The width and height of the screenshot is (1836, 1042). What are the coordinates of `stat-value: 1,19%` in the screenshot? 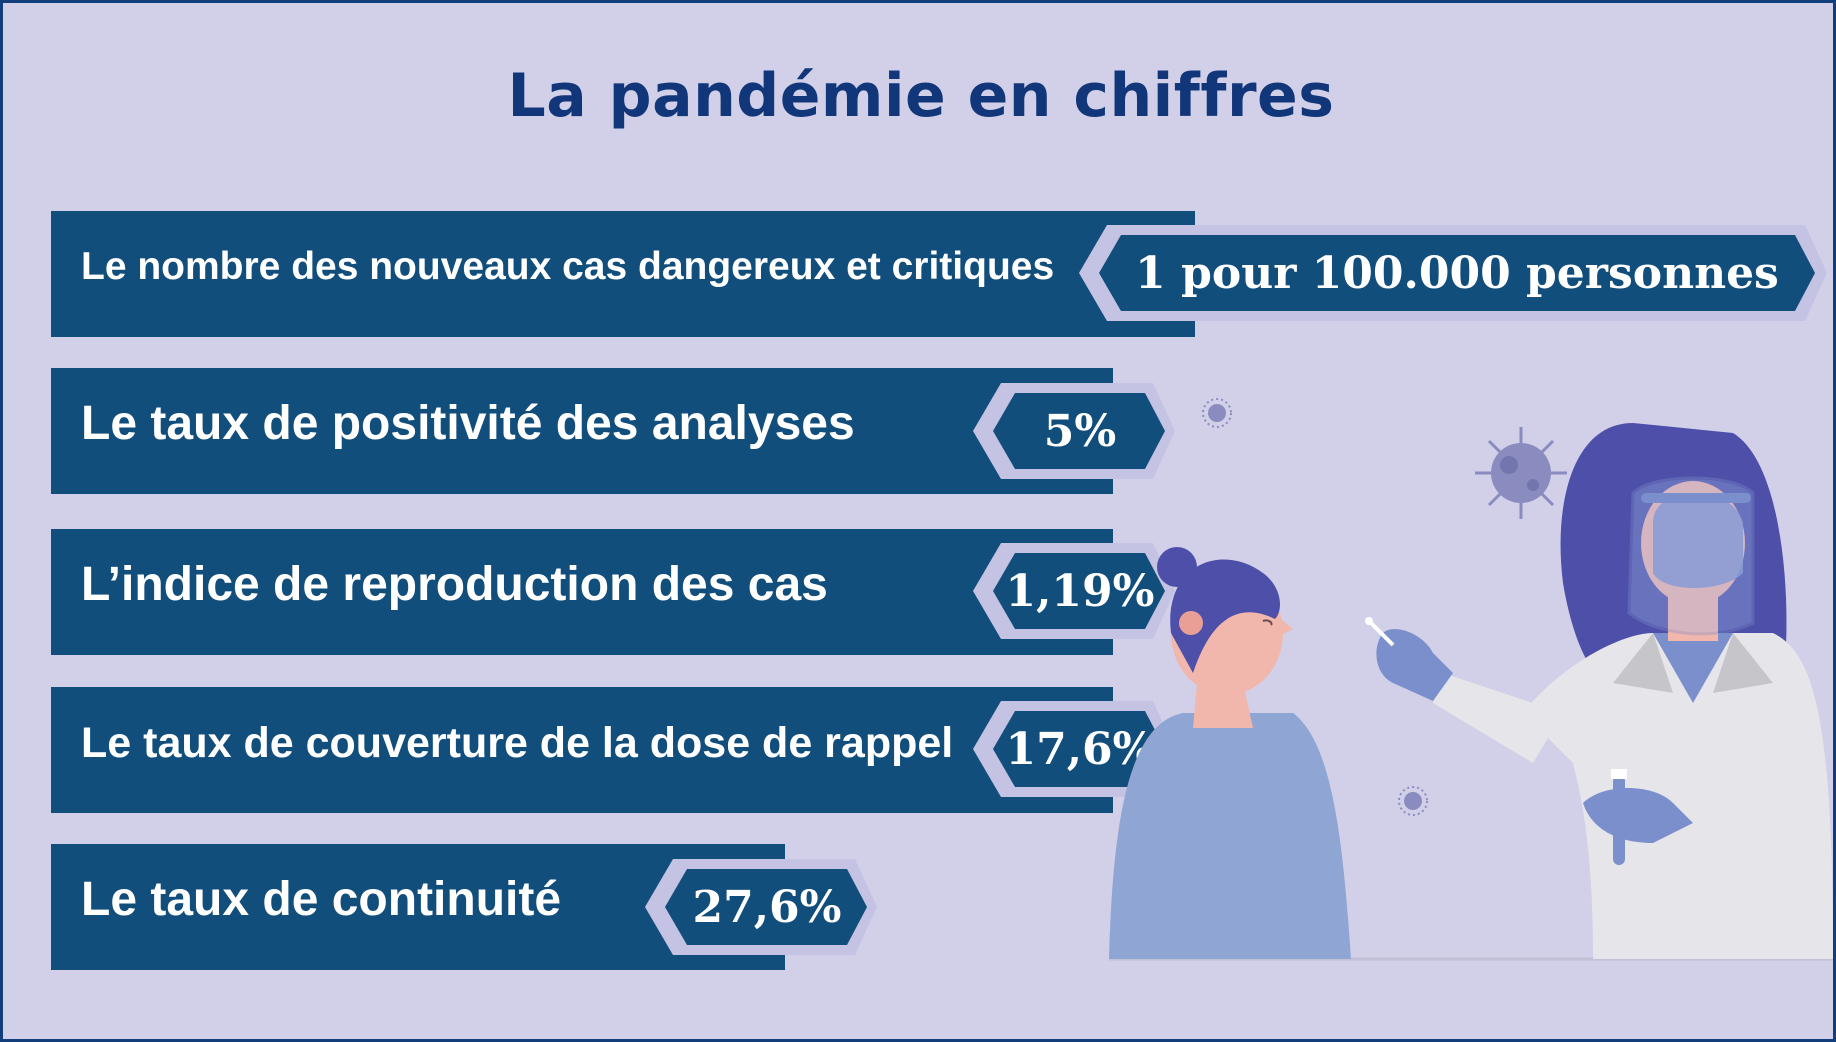 It's located at (1080, 591).